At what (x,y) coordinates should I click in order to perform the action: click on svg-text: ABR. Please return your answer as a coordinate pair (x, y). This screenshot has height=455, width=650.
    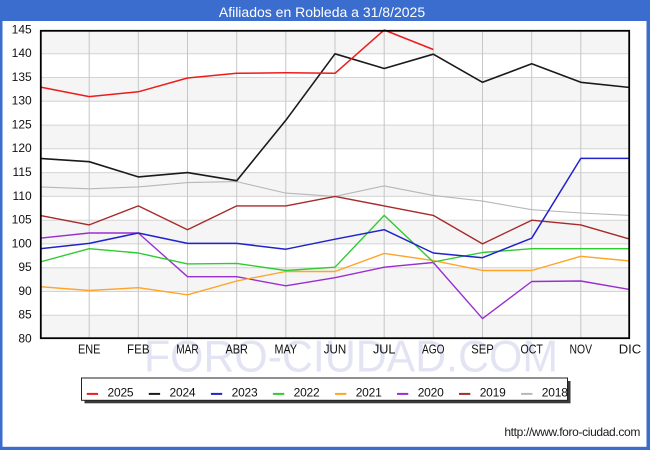
    Looking at the image, I should click on (236, 348).